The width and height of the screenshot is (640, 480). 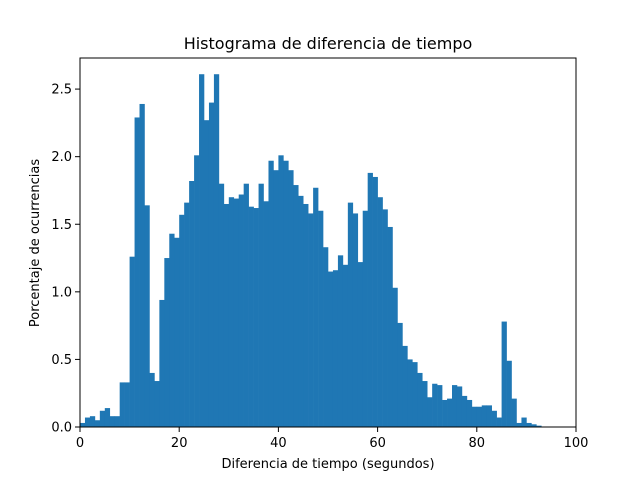 I want to click on x-tick-label: 100, so click(x=576, y=443).